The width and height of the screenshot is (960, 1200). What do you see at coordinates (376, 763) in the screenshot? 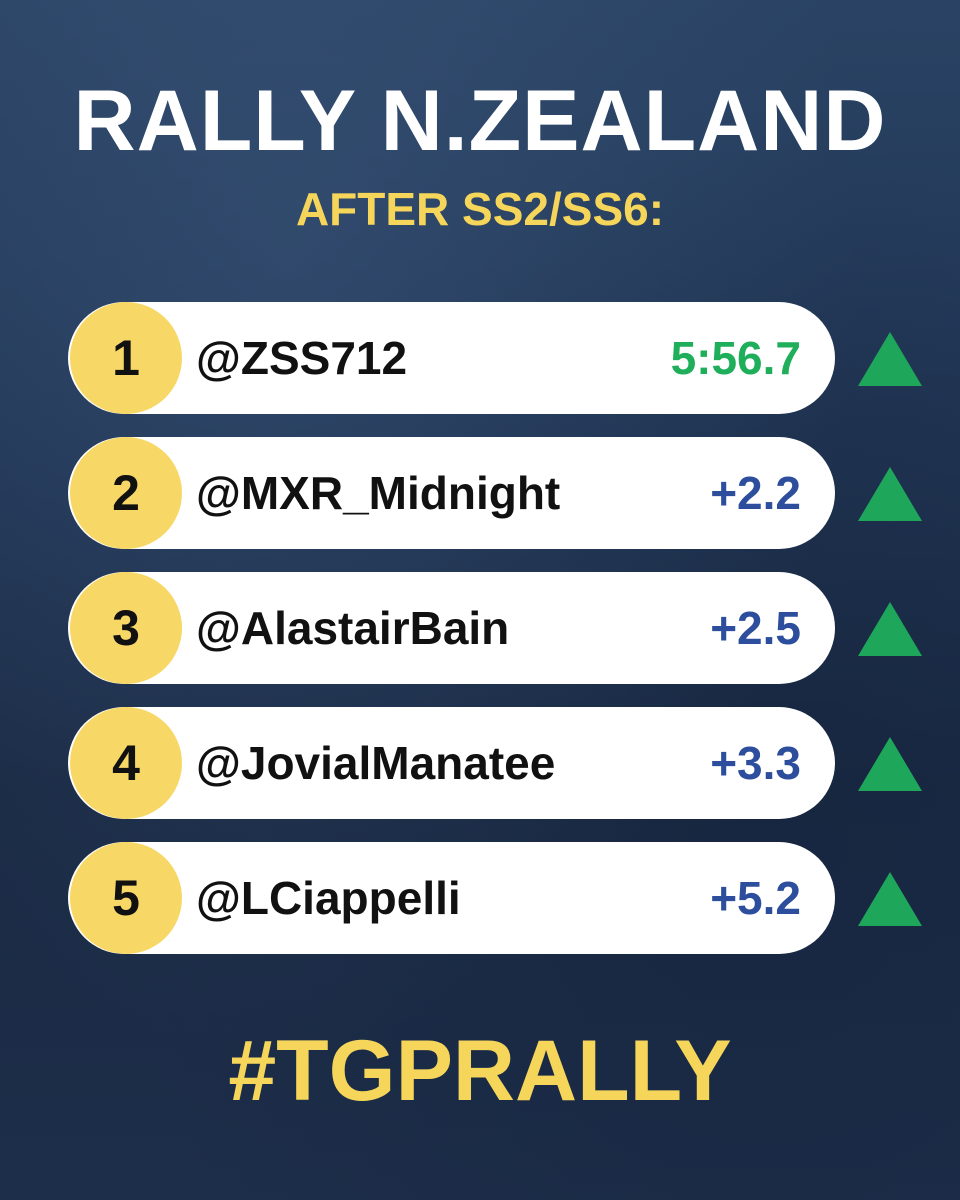
I see `driver-name: @JovialManatee` at bounding box center [376, 763].